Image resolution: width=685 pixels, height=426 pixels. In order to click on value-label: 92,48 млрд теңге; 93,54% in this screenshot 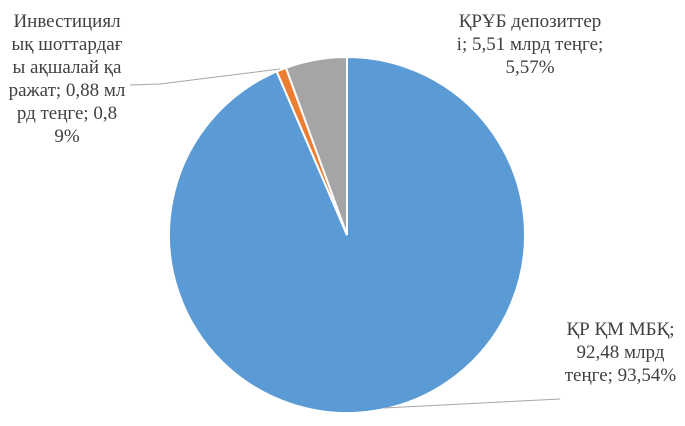, I will do `click(620, 364)`.